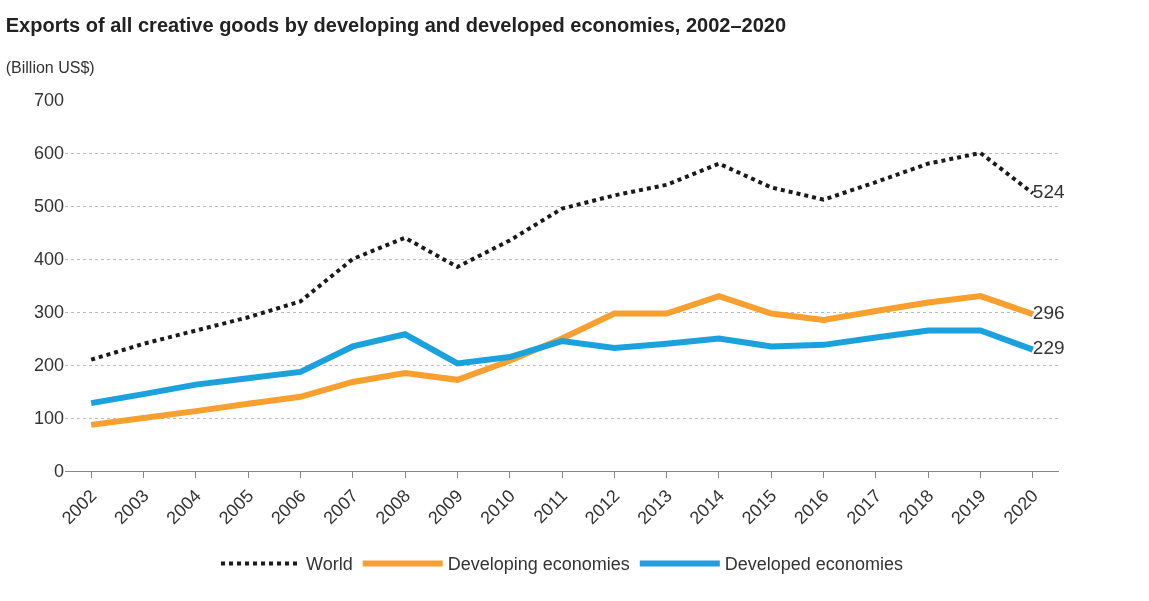 The width and height of the screenshot is (1149, 601). What do you see at coordinates (1048, 192) in the screenshot?
I see `data-label: 524` at bounding box center [1048, 192].